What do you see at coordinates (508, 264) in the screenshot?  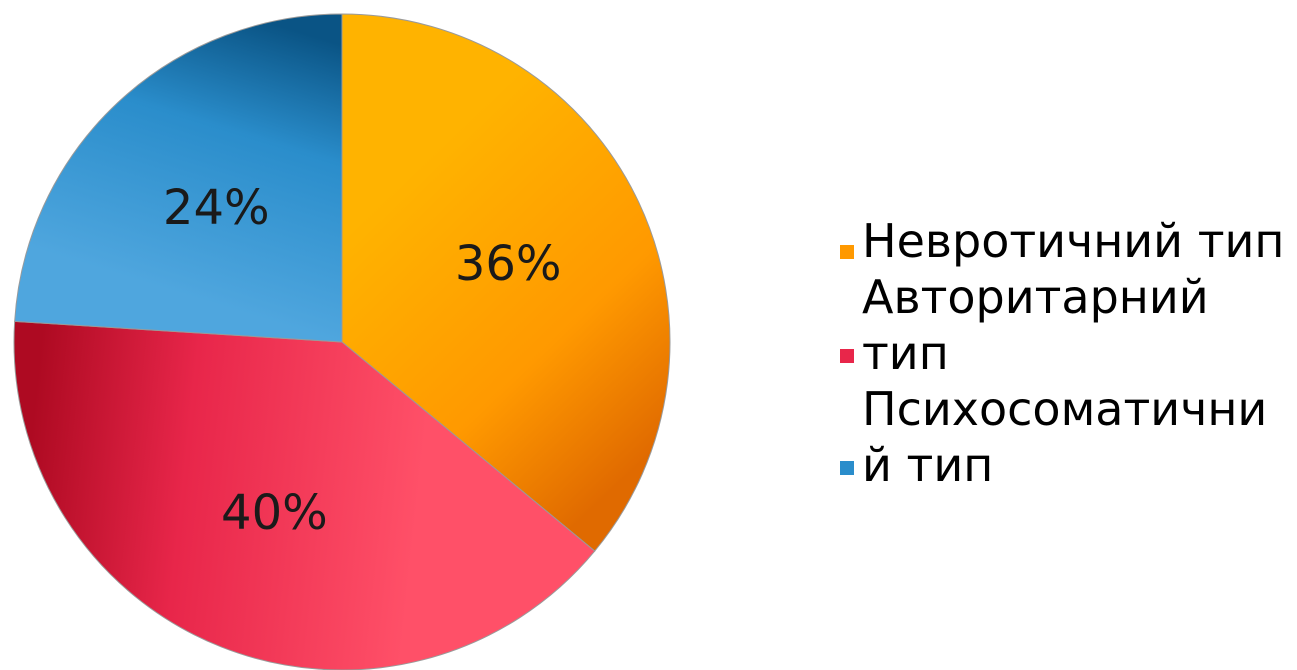 I see `slice-label-1: 36%` at bounding box center [508, 264].